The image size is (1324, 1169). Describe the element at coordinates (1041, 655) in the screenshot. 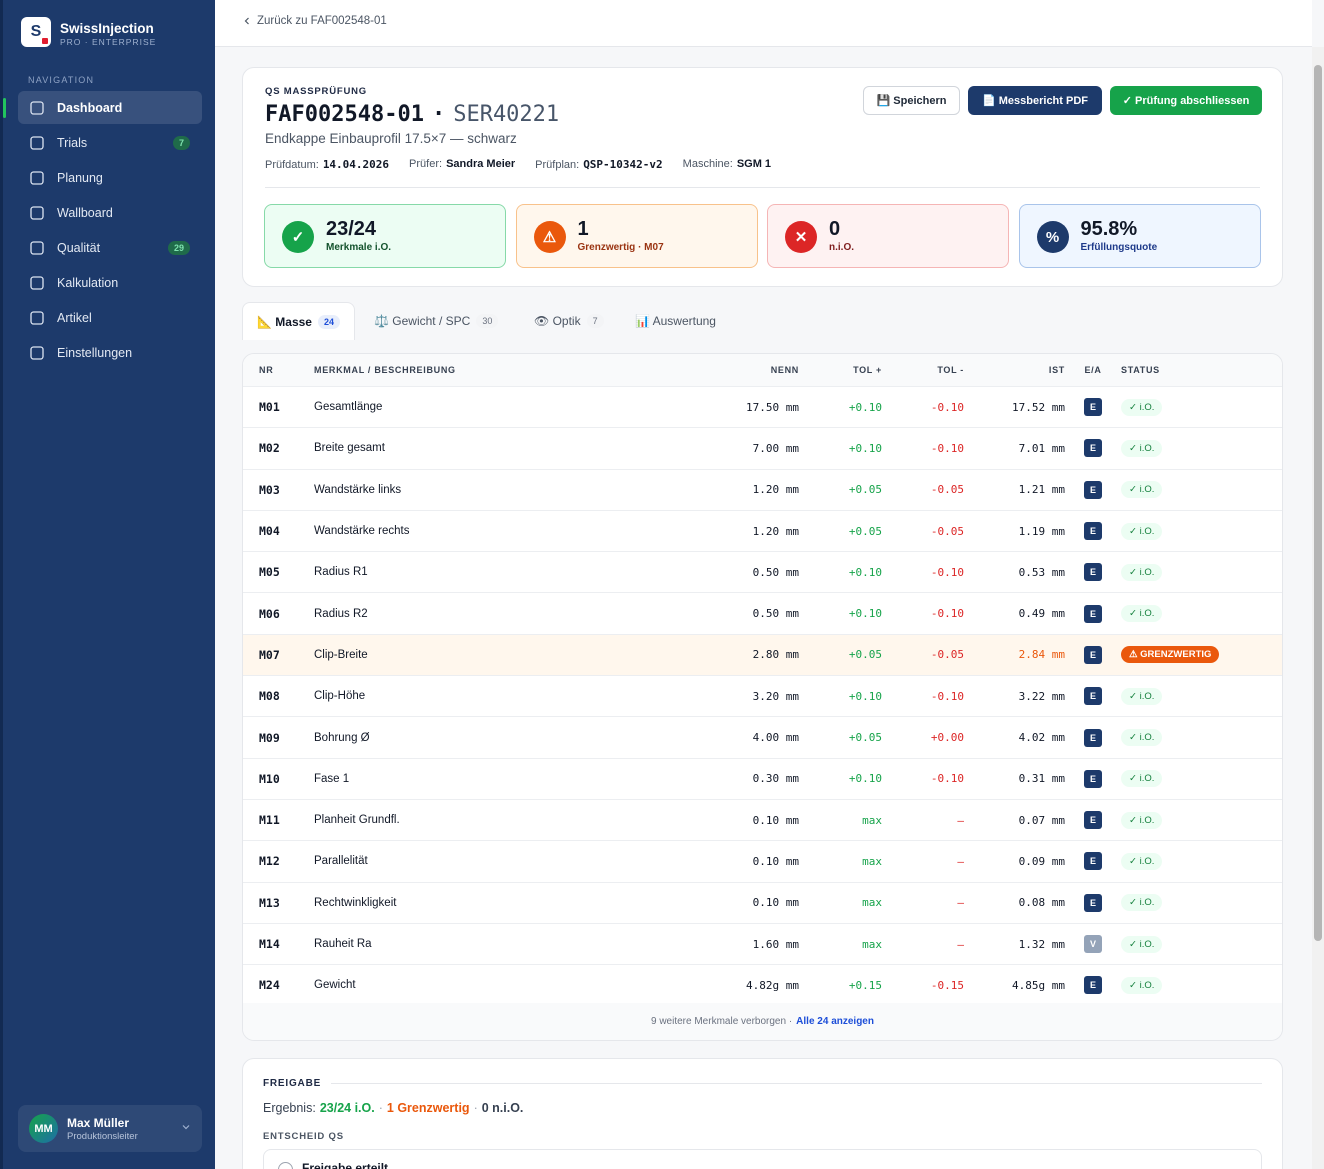

I see `cell: 2.84 mm` at that location.